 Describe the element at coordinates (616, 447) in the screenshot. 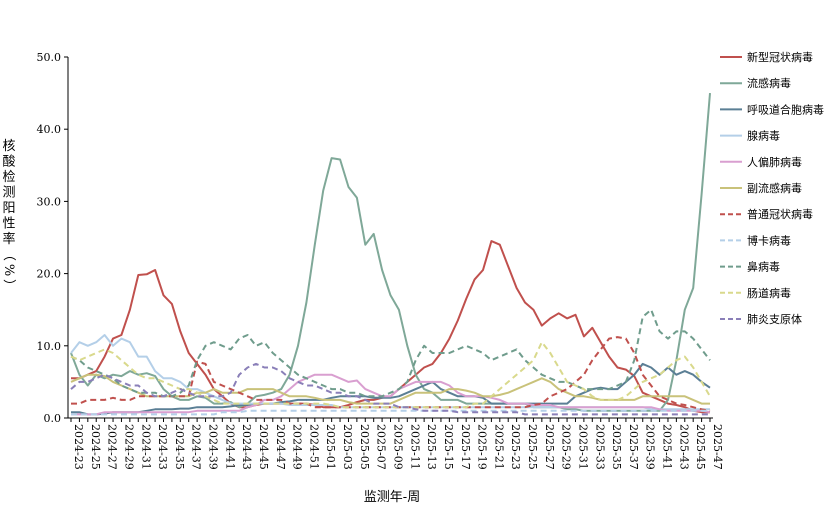

I see `x-tick-label: 2025-35` at that location.